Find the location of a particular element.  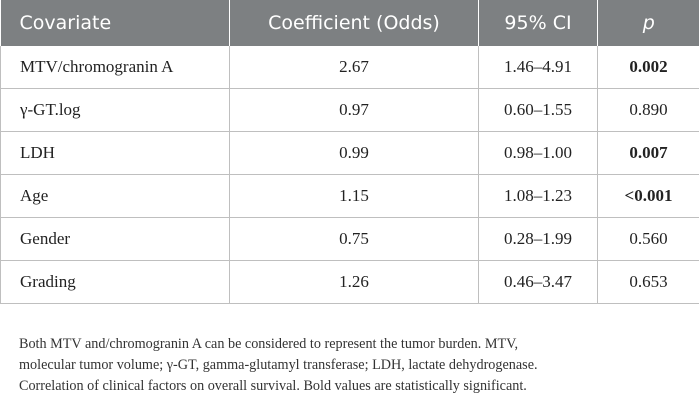

table-header: Covariate Coefficient (Odds) 95% CI p is located at coordinates (349, 23).